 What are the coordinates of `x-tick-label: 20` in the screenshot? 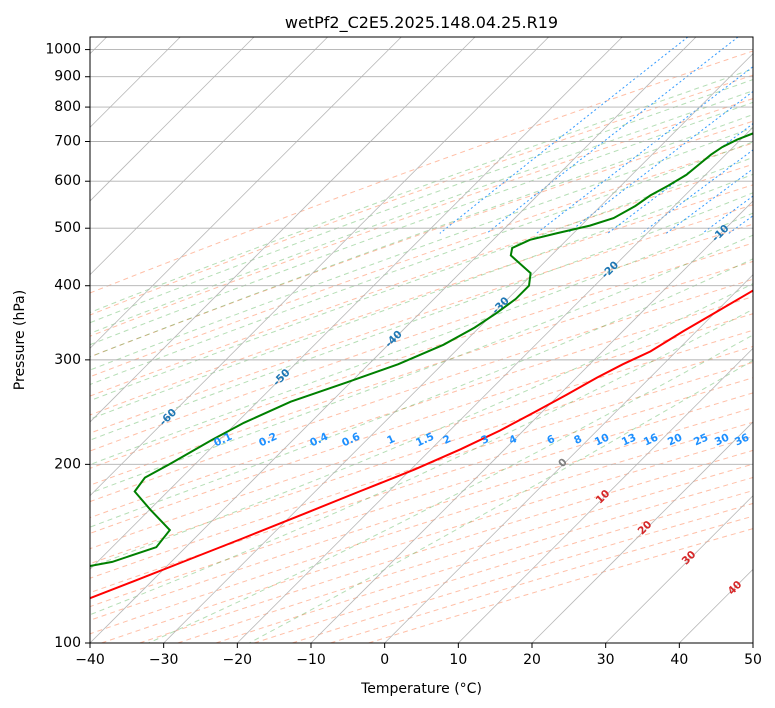 It's located at (532, 660).